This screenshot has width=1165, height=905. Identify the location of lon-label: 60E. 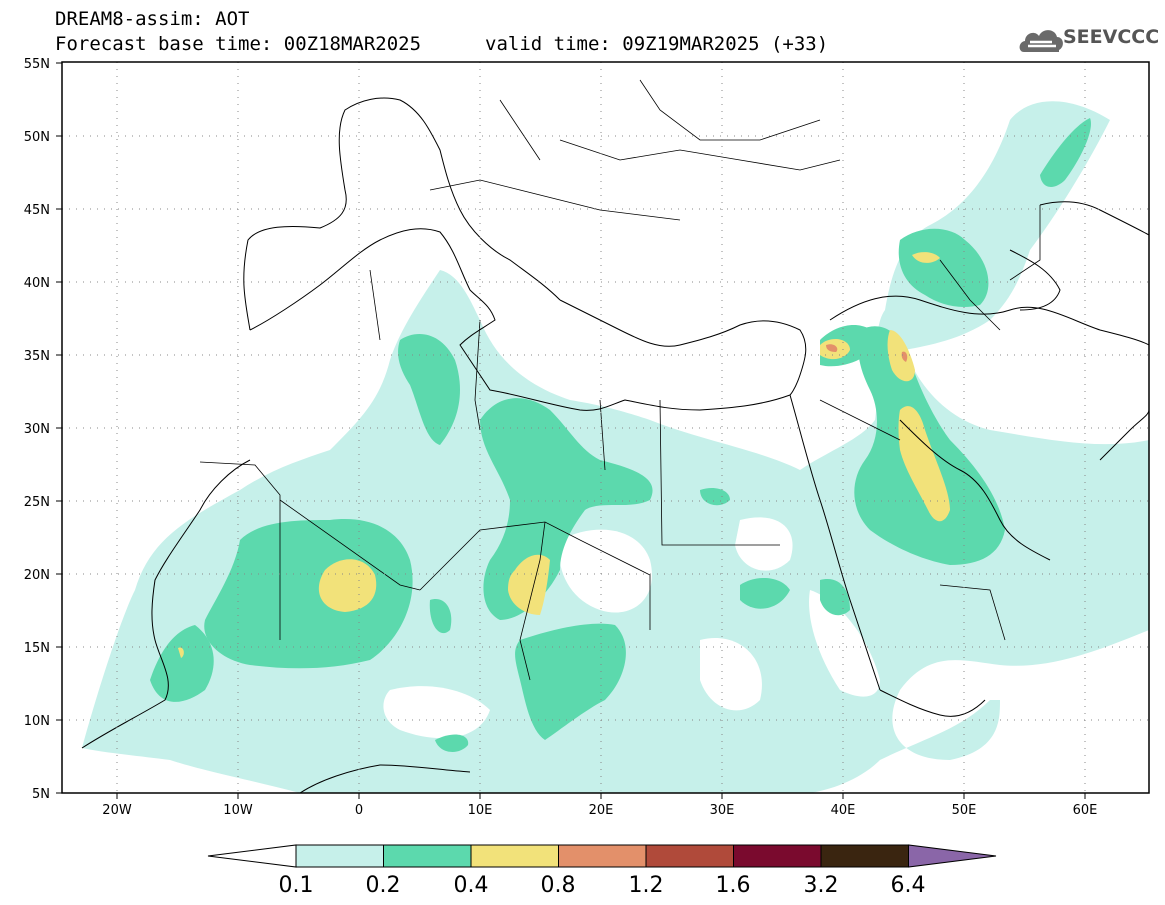
(1085, 810).